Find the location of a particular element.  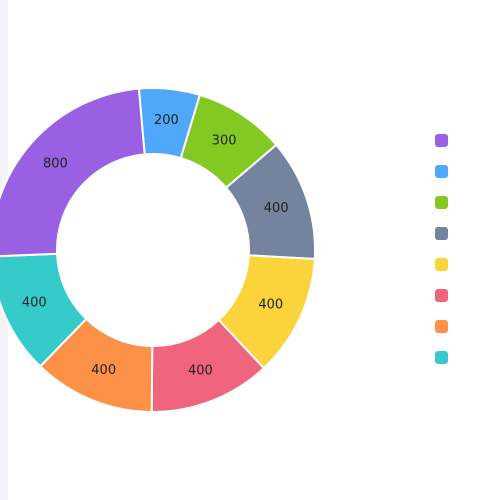

slice-value-label-2: 400 is located at coordinates (276, 208).